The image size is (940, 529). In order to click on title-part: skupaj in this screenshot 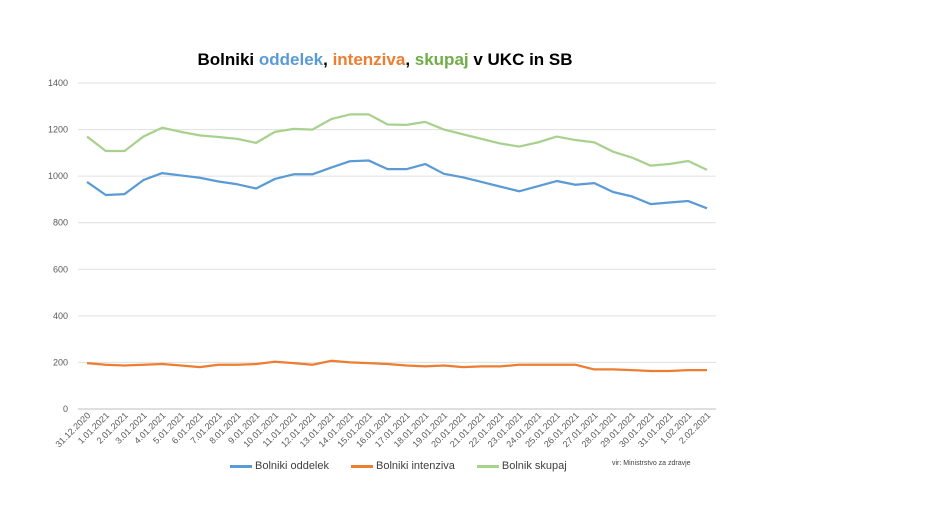, I will do `click(441, 59)`.